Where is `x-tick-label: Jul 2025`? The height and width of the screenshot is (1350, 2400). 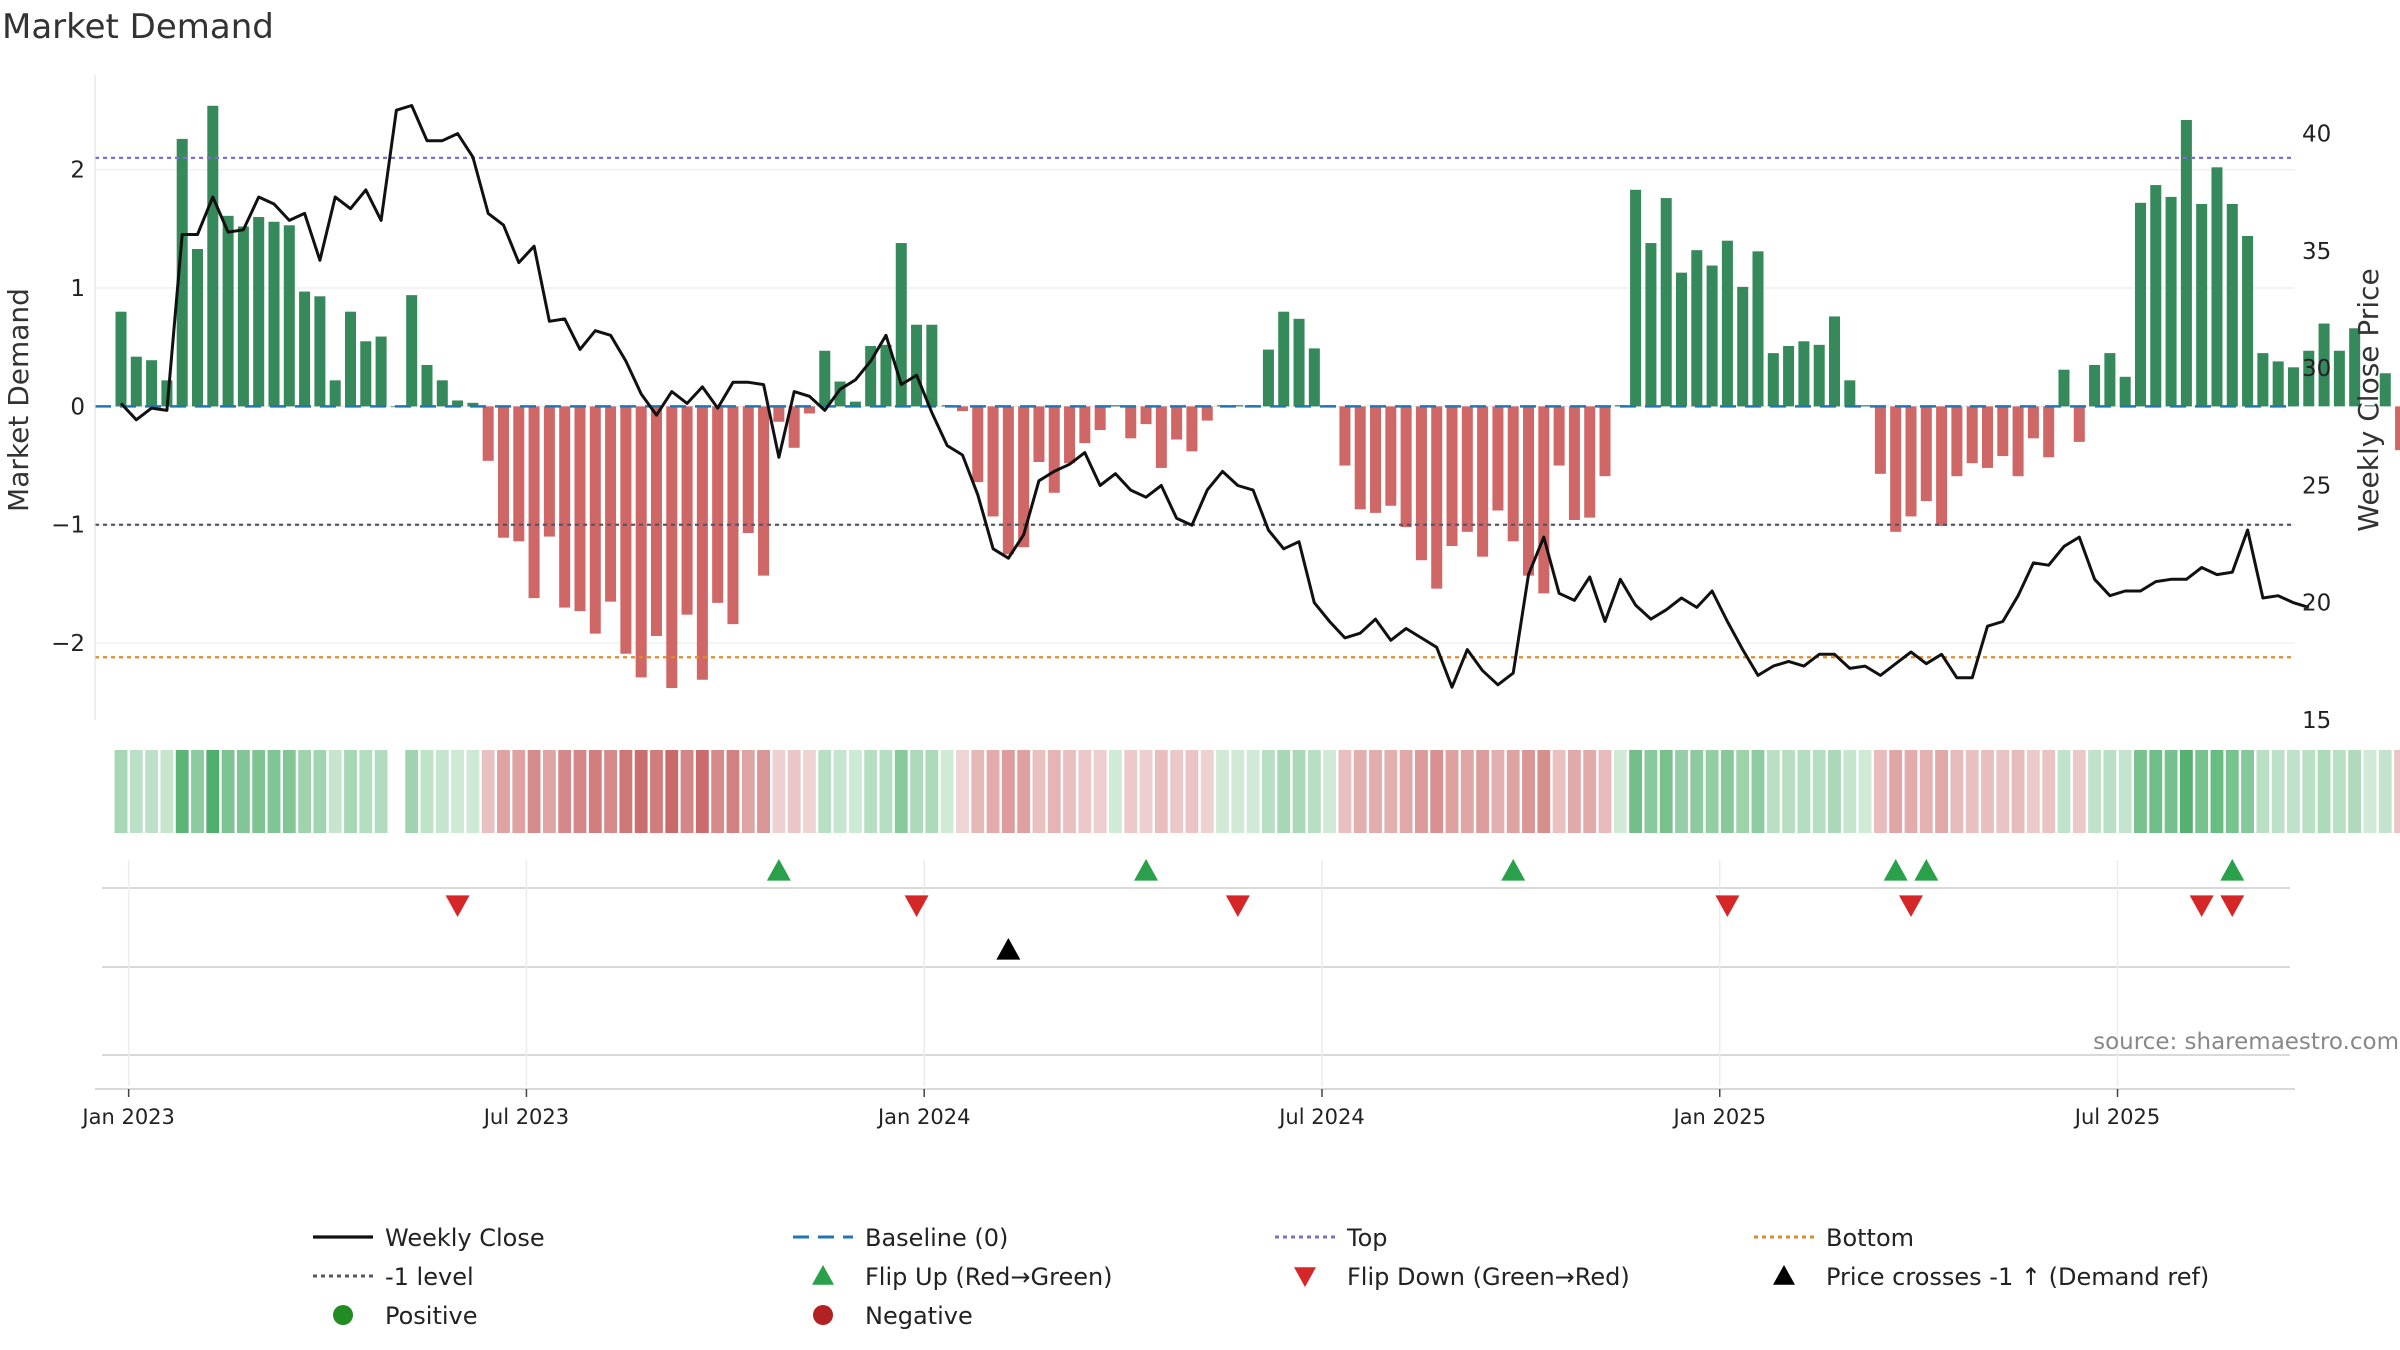
x-tick-label: Jul 2025 is located at coordinates (2116, 1117).